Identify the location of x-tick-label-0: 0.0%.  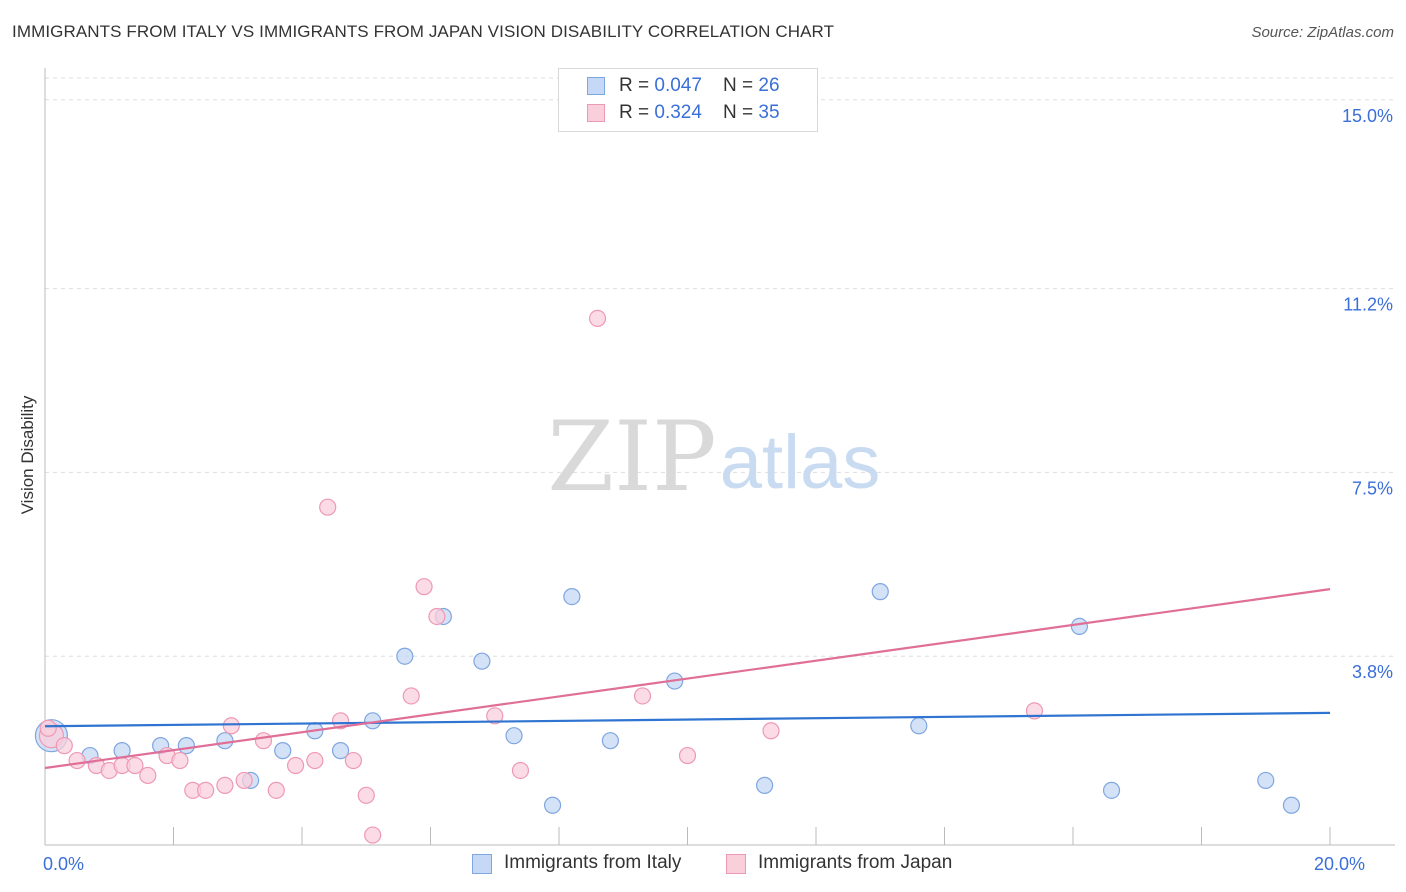
(63, 864).